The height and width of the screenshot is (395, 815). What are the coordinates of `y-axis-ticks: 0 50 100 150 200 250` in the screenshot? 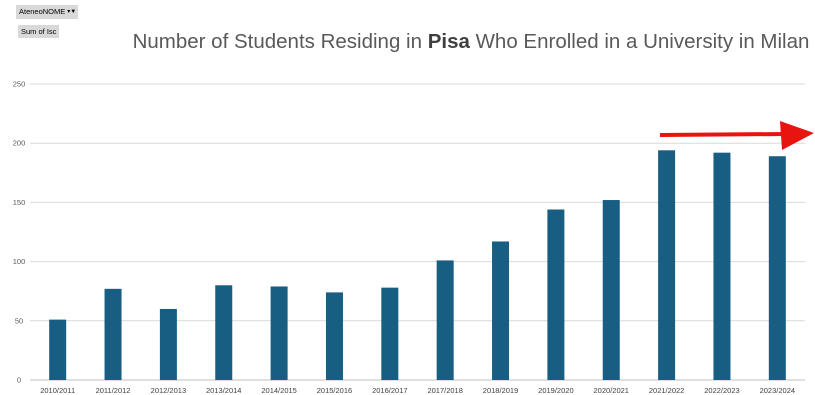 It's located at (19, 232).